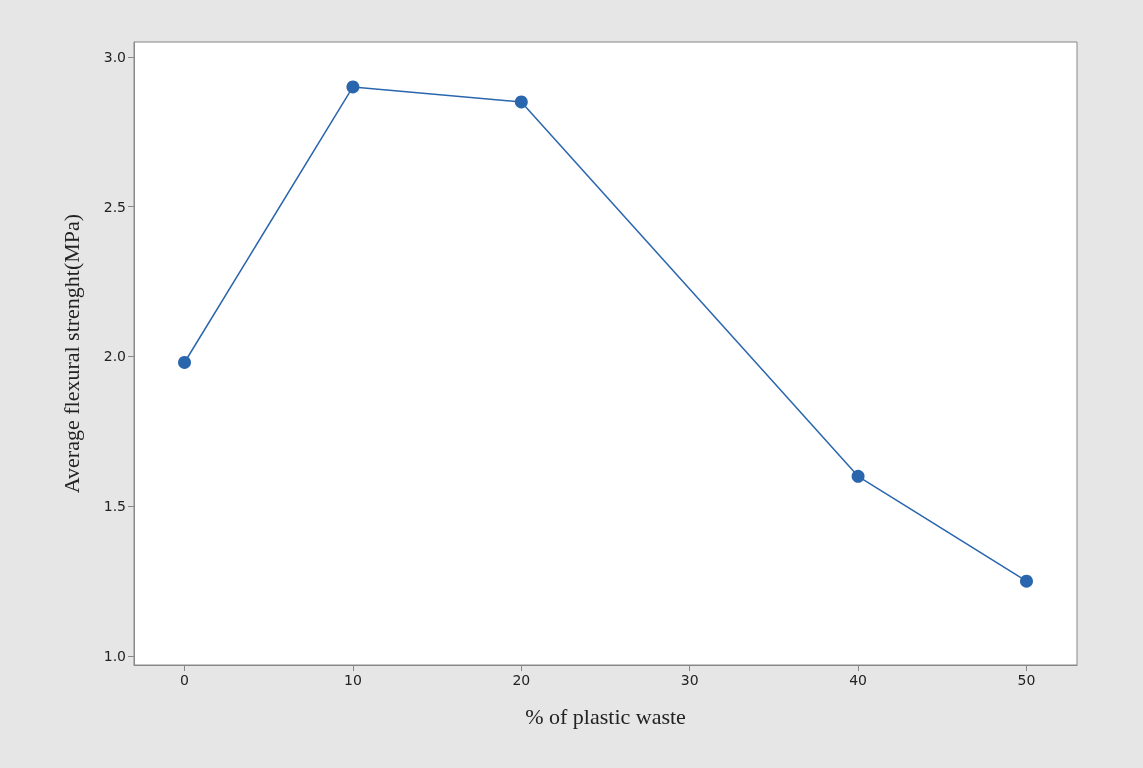  Describe the element at coordinates (605, 716) in the screenshot. I see `x-axis-title: % of plastic waste` at that location.